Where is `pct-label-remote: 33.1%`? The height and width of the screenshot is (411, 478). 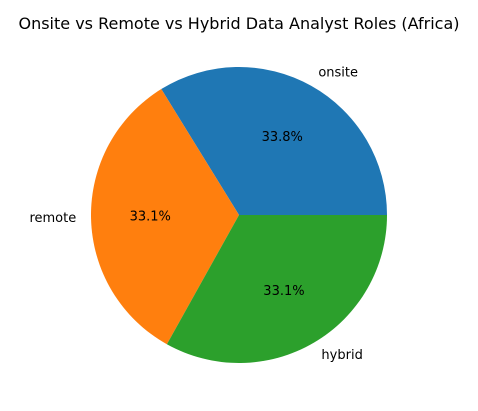 pct-label-remote: 33.1% is located at coordinates (150, 216).